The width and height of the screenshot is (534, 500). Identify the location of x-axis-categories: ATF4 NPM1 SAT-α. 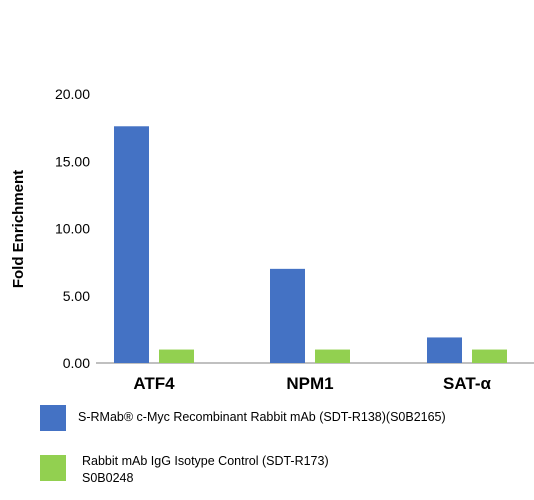
(312, 383).